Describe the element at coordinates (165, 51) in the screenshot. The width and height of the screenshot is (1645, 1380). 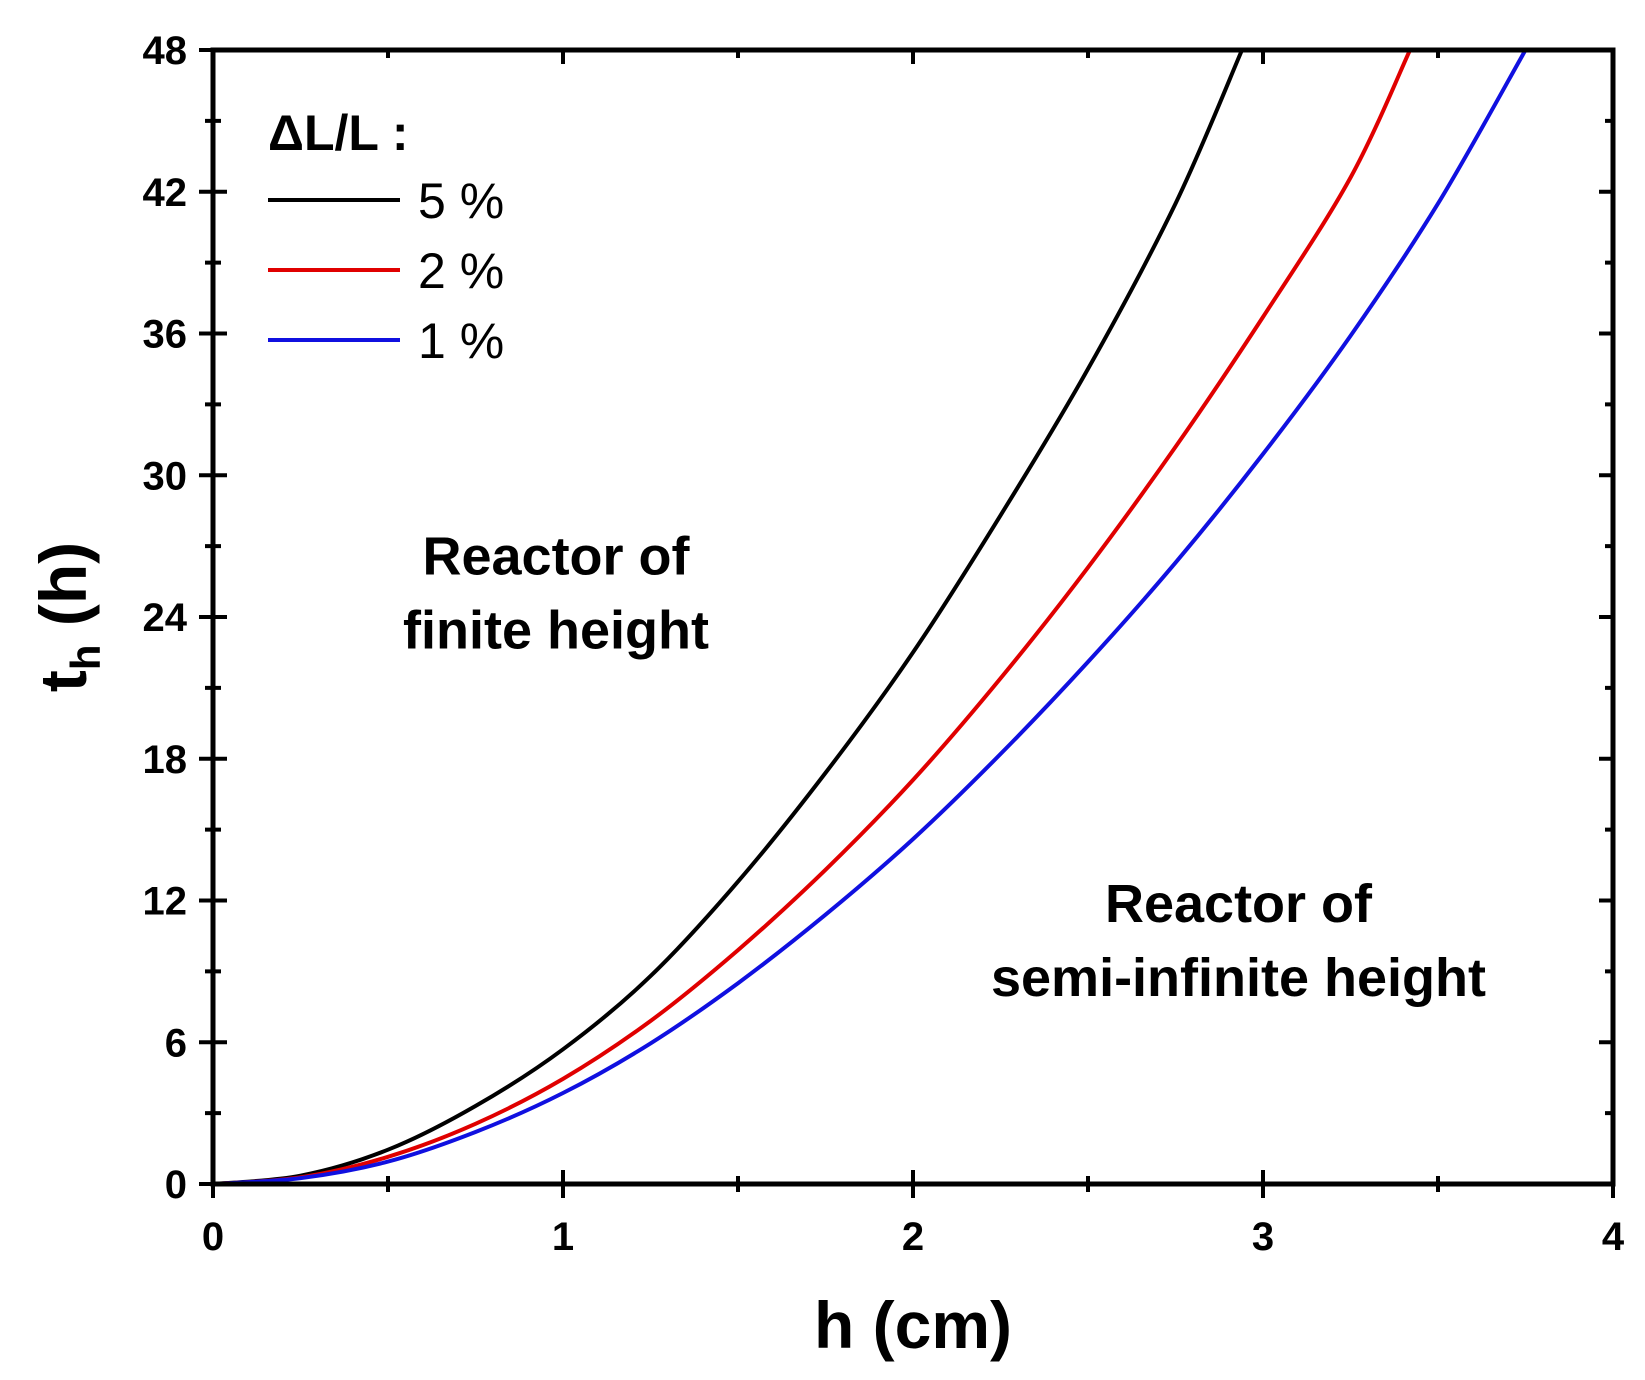
I see `y-tick-label: 48` at that location.